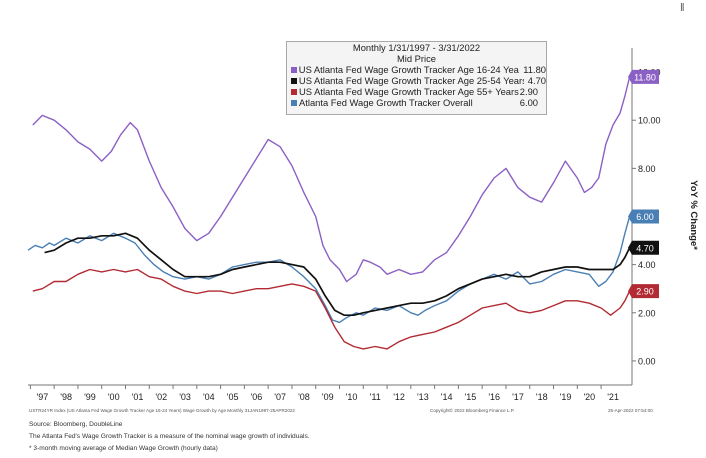 Image resolution: width=706 pixels, height=458 pixels. I want to click on y-axis-label: YoY % Change*, so click(693, 215).